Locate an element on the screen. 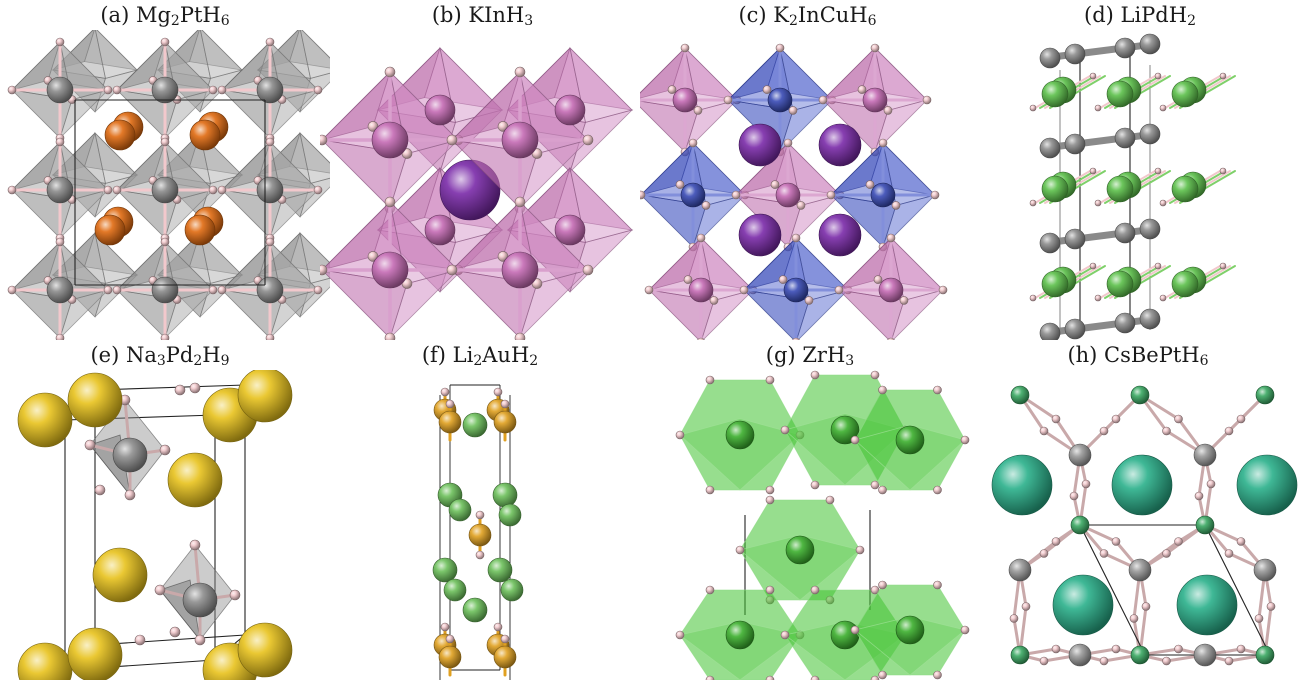  cs-atom is located at coordinates (1083, 605).